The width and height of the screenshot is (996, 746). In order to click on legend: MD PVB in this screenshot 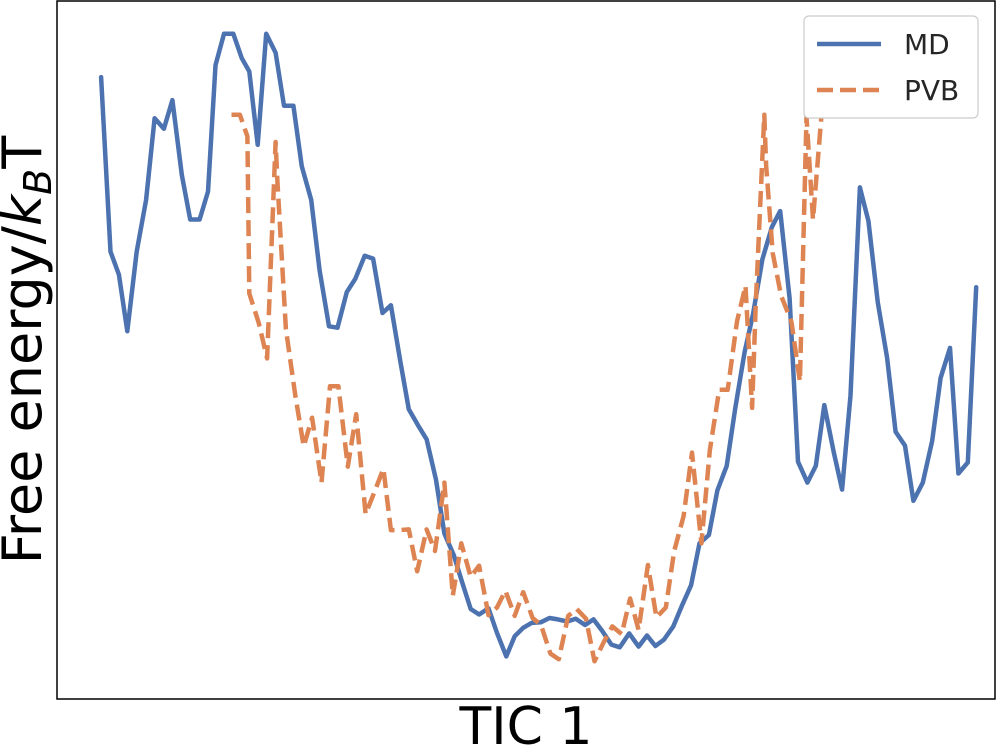, I will do `click(891, 67)`.